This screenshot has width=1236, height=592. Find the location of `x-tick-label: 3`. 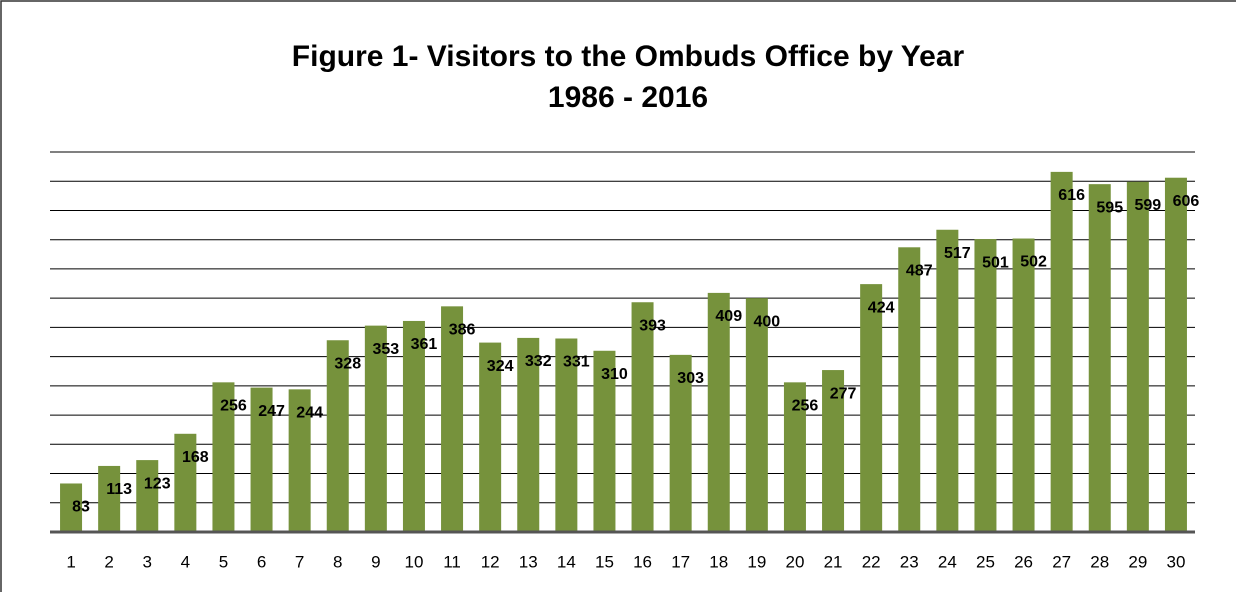

x-tick-label: 3 is located at coordinates (147, 561).